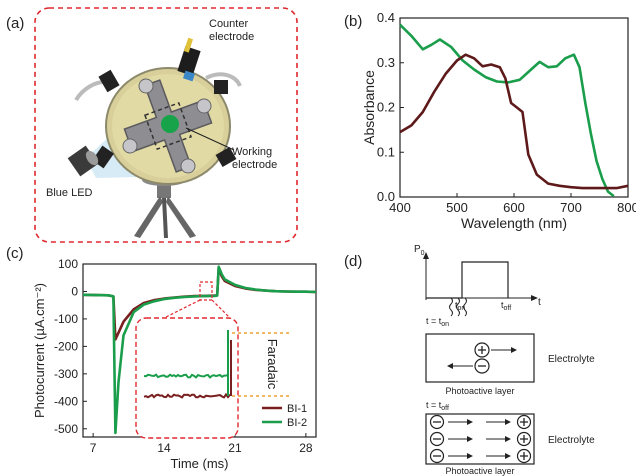 This screenshot has height=476, width=636. Describe the element at coordinates (189, 59) in the screenshot. I see `counter-electrode-icon` at that location.